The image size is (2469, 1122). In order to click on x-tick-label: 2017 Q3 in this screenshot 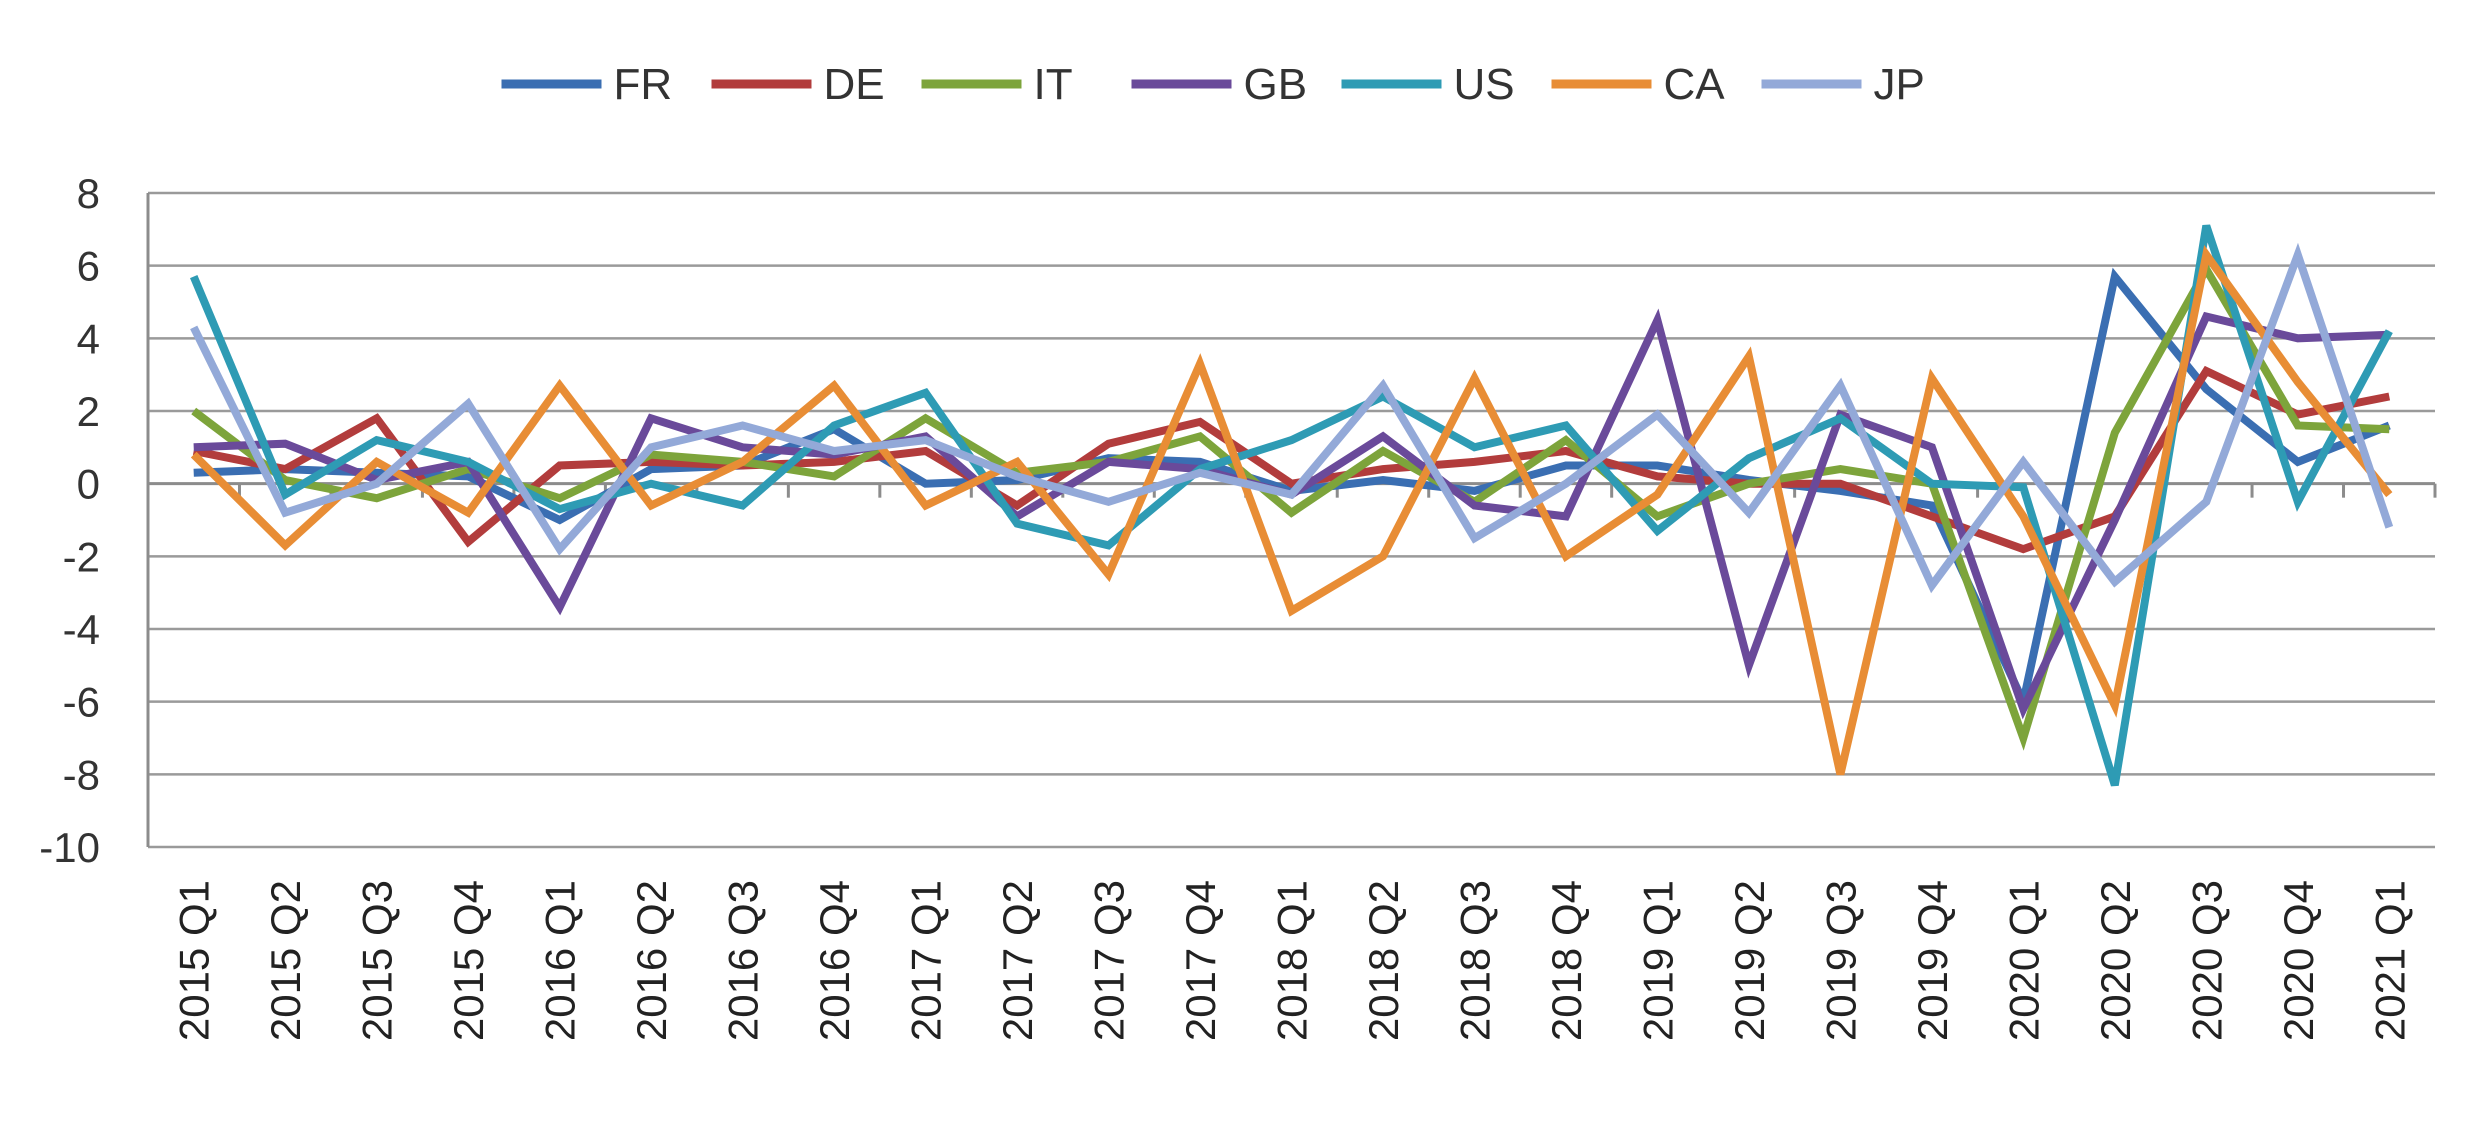, I will do `click(1109, 960)`.